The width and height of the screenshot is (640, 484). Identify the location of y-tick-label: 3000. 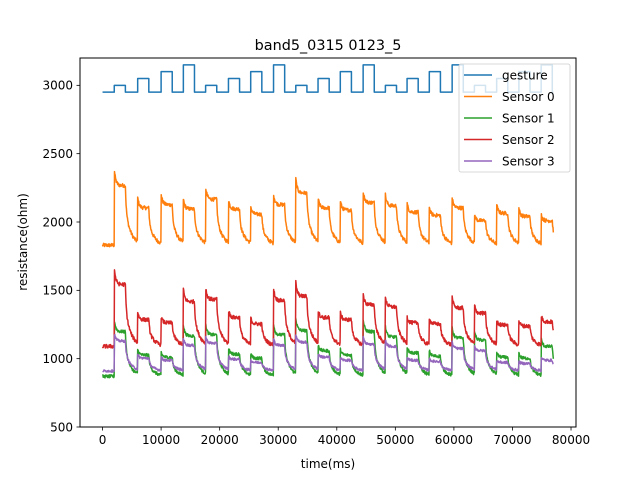
(57, 86).